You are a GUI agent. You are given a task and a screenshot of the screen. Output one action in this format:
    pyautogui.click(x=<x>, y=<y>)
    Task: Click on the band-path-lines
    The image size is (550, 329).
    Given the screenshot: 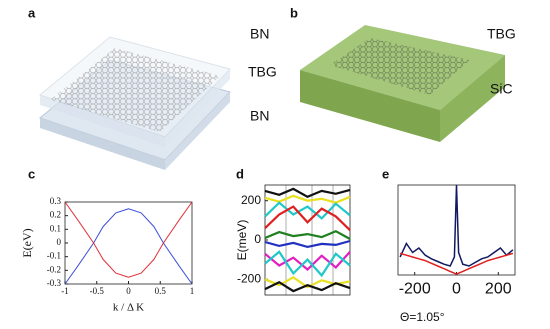 What is the action you would take?
    pyautogui.click(x=309, y=240)
    